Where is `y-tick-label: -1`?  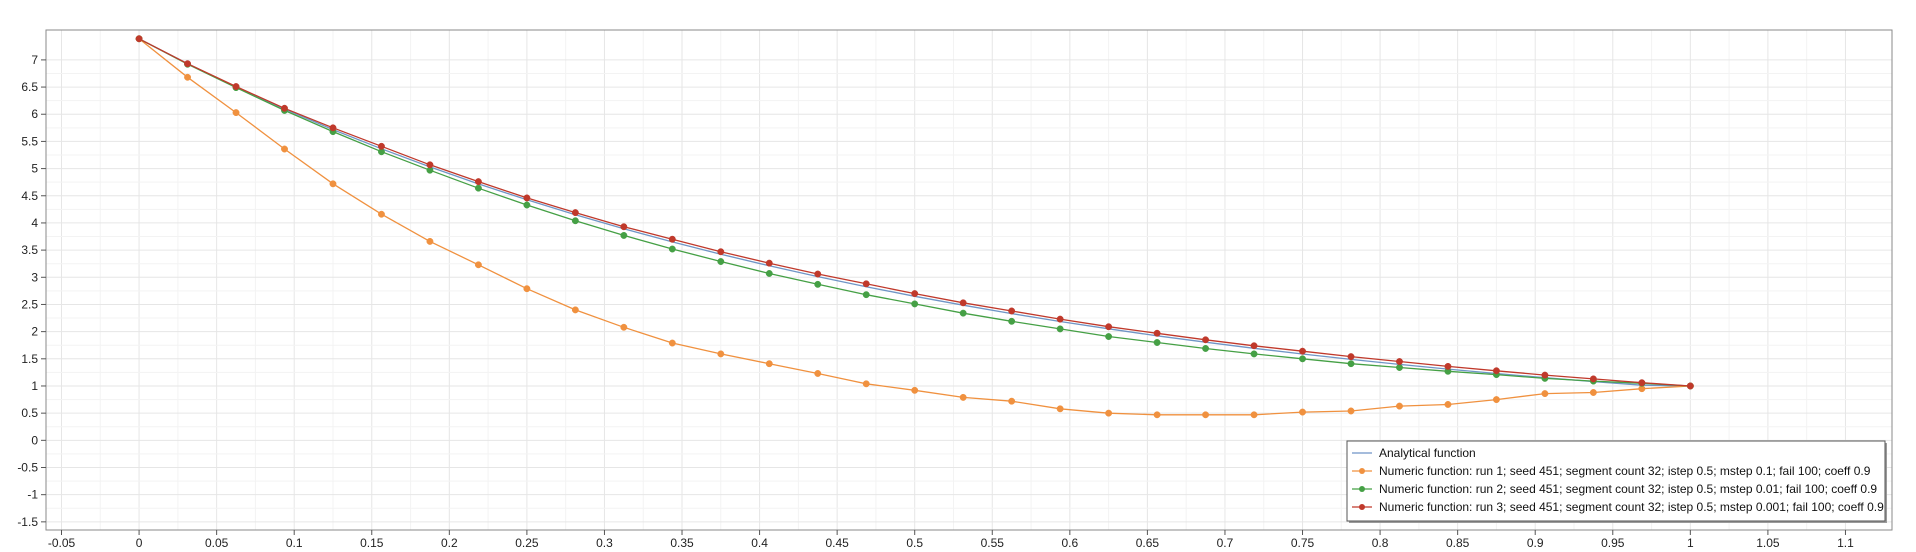
y-tick-label: -1 is located at coordinates (32, 495).